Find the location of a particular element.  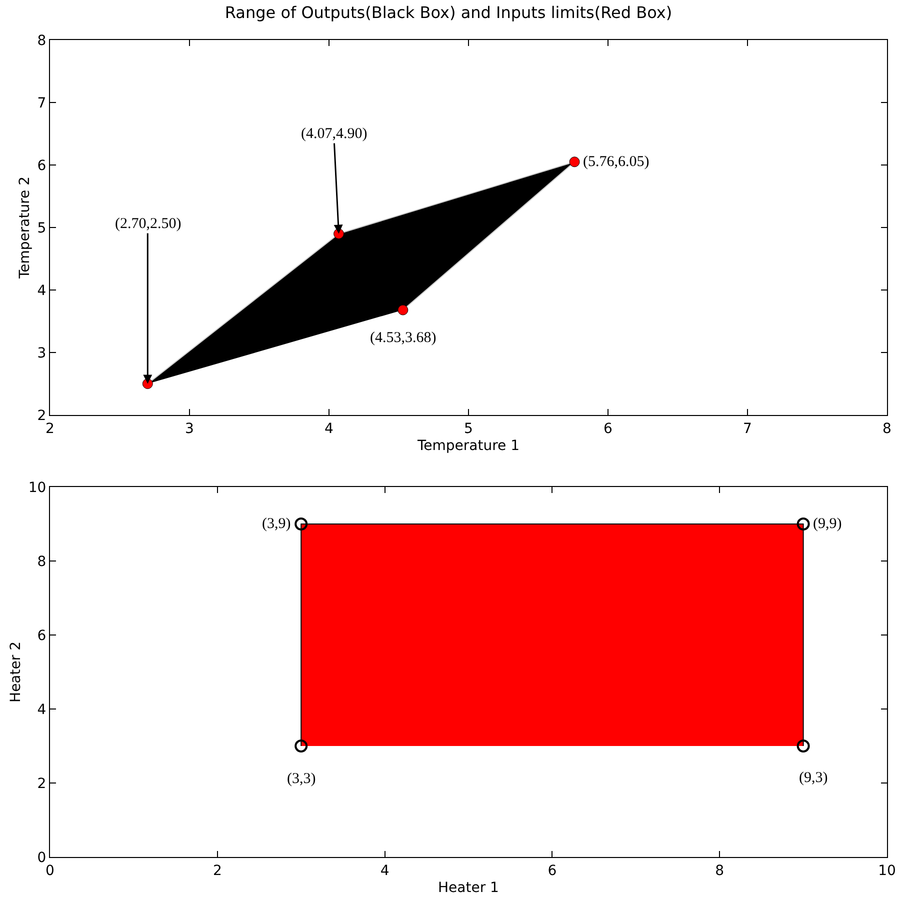

annotation: (3,9) is located at coordinates (276, 524).